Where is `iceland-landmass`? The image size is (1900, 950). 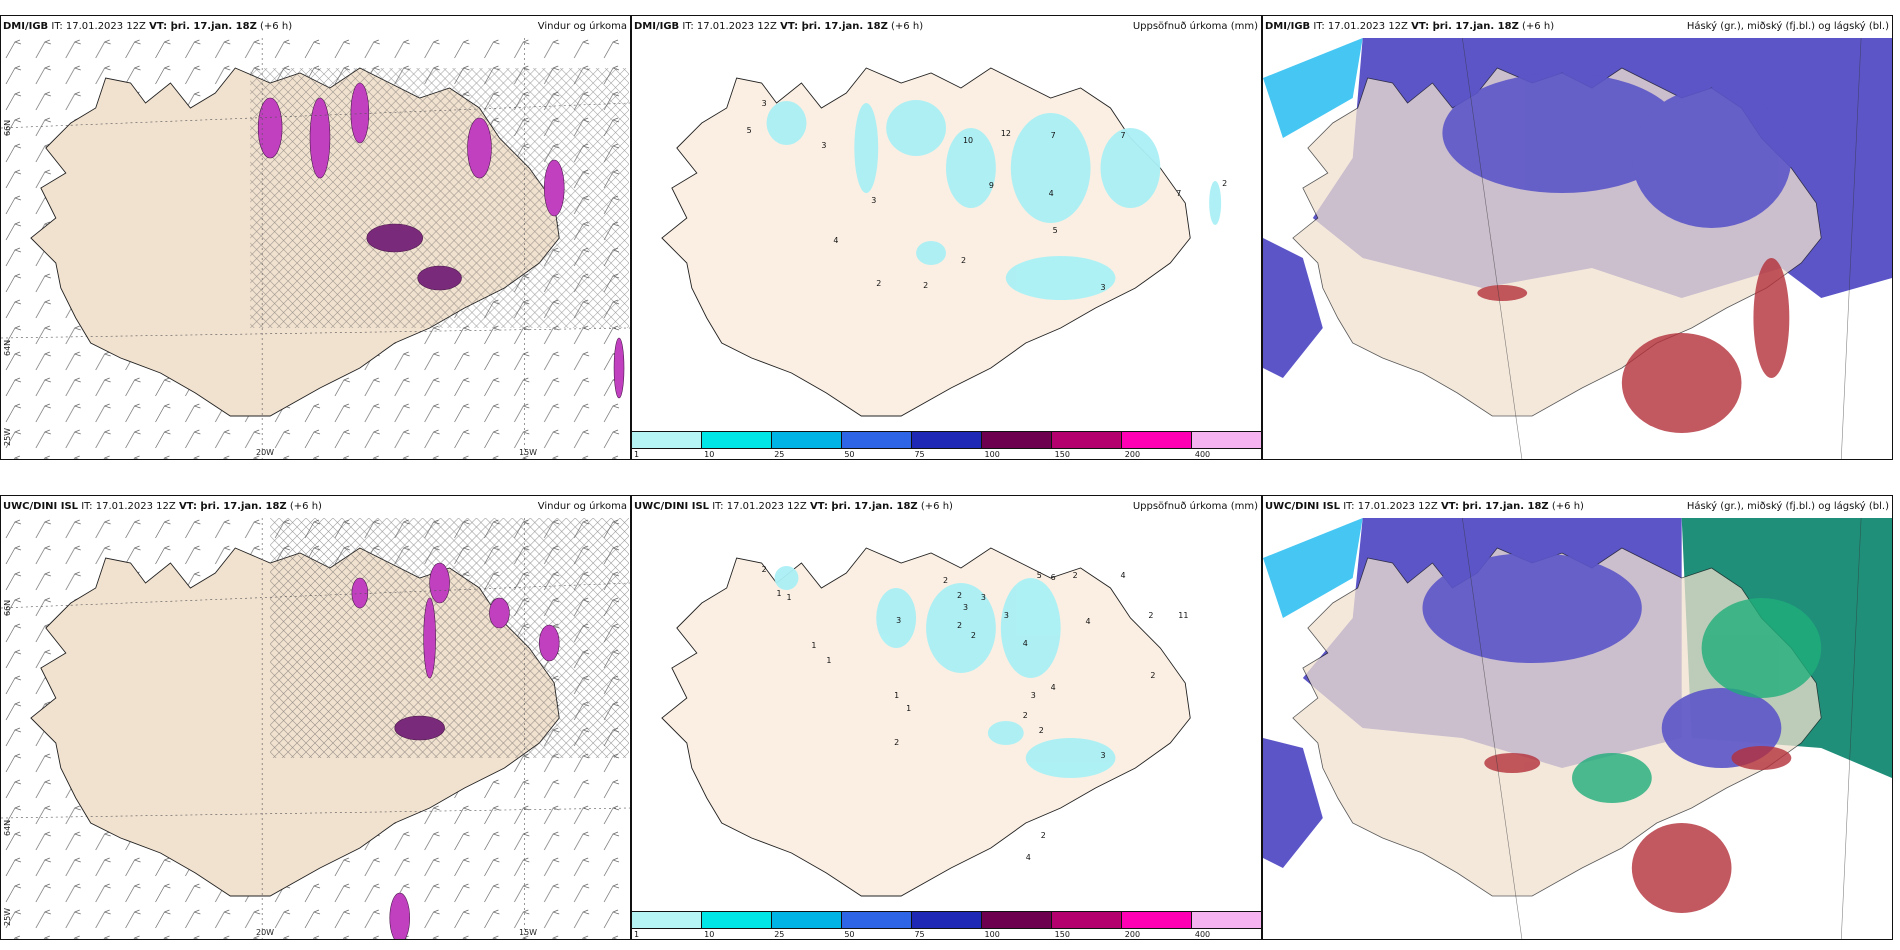 iceland-landmass is located at coordinates (926, 722).